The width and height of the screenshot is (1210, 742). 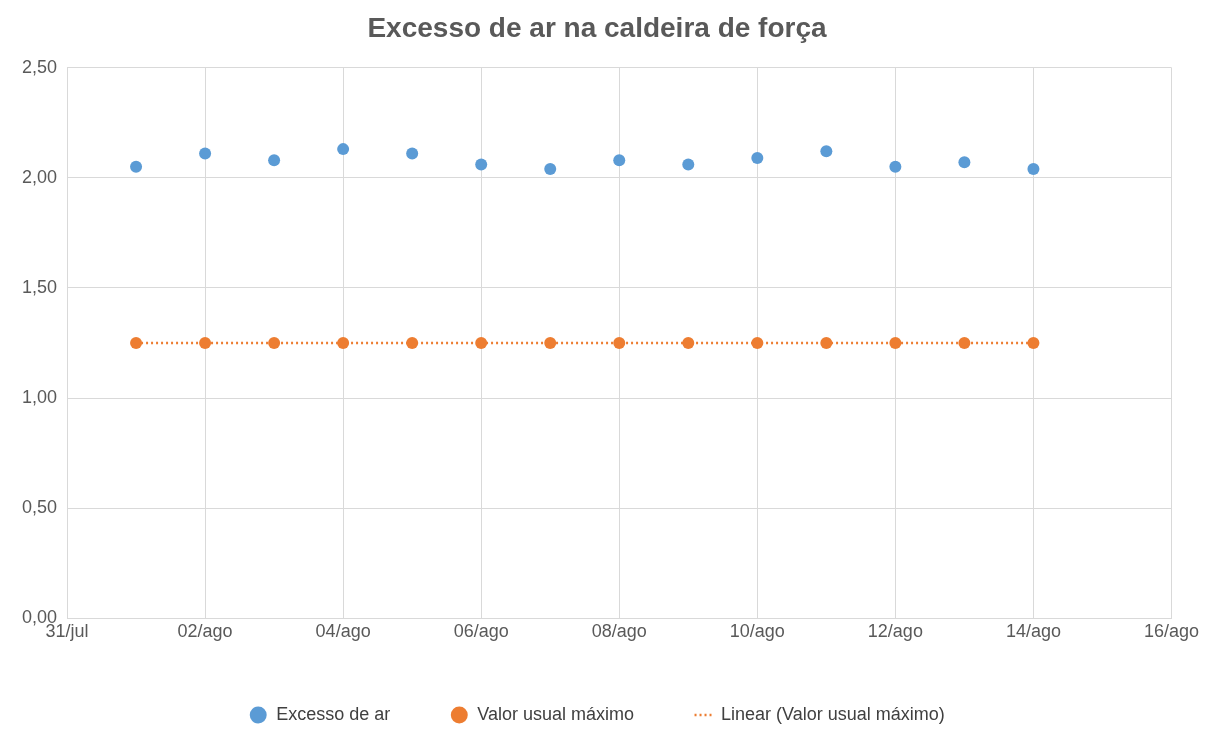 I want to click on x-tick-label: 04/ago, so click(x=343, y=631).